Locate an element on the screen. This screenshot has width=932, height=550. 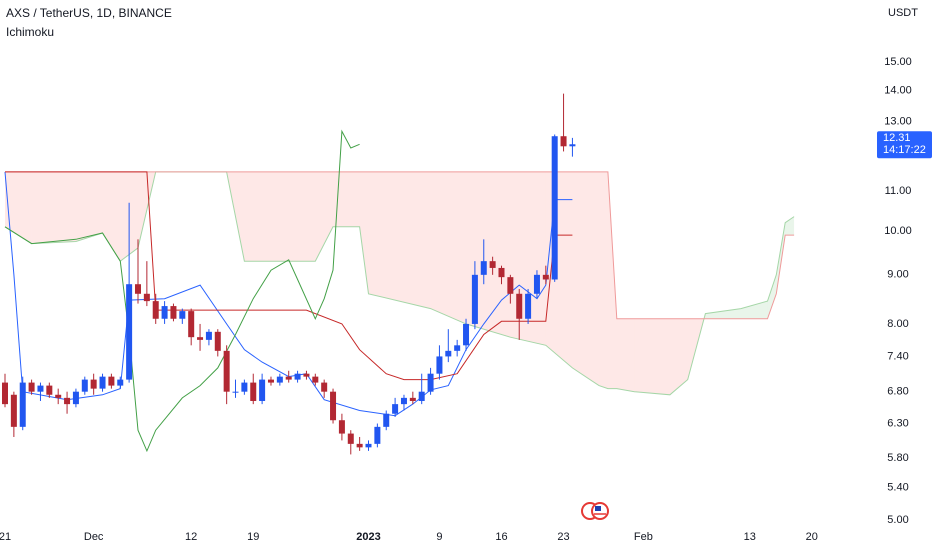
y-tick-label: 8.00 is located at coordinates (897, 324).